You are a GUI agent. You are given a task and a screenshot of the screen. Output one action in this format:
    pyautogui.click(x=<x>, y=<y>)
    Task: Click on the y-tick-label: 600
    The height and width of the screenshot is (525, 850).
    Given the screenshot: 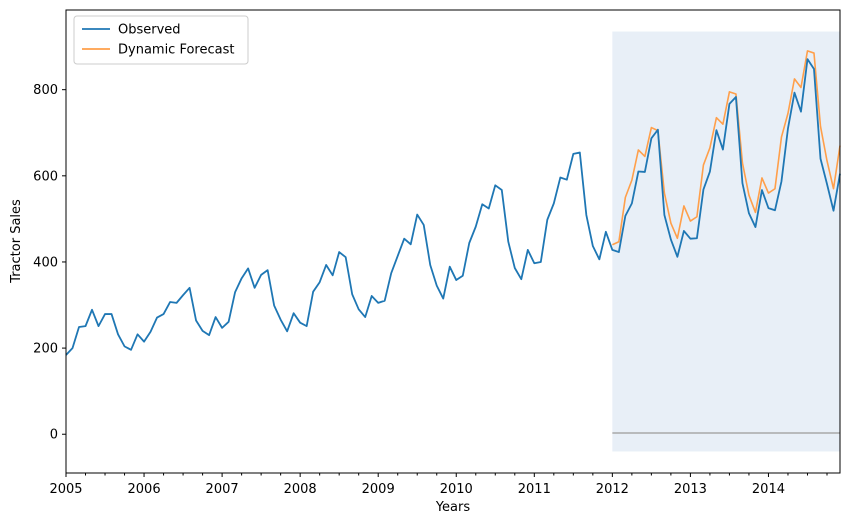 What is the action you would take?
    pyautogui.click(x=45, y=176)
    